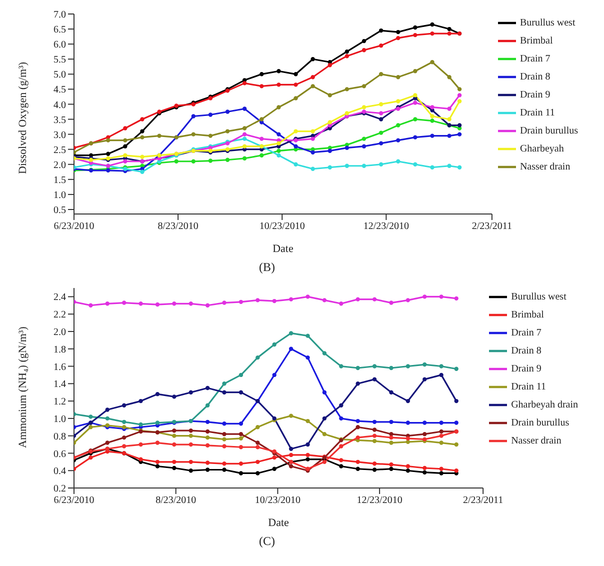 The image size is (604, 566). I want to click on y-tick-label: 1.4, so click(60, 384).